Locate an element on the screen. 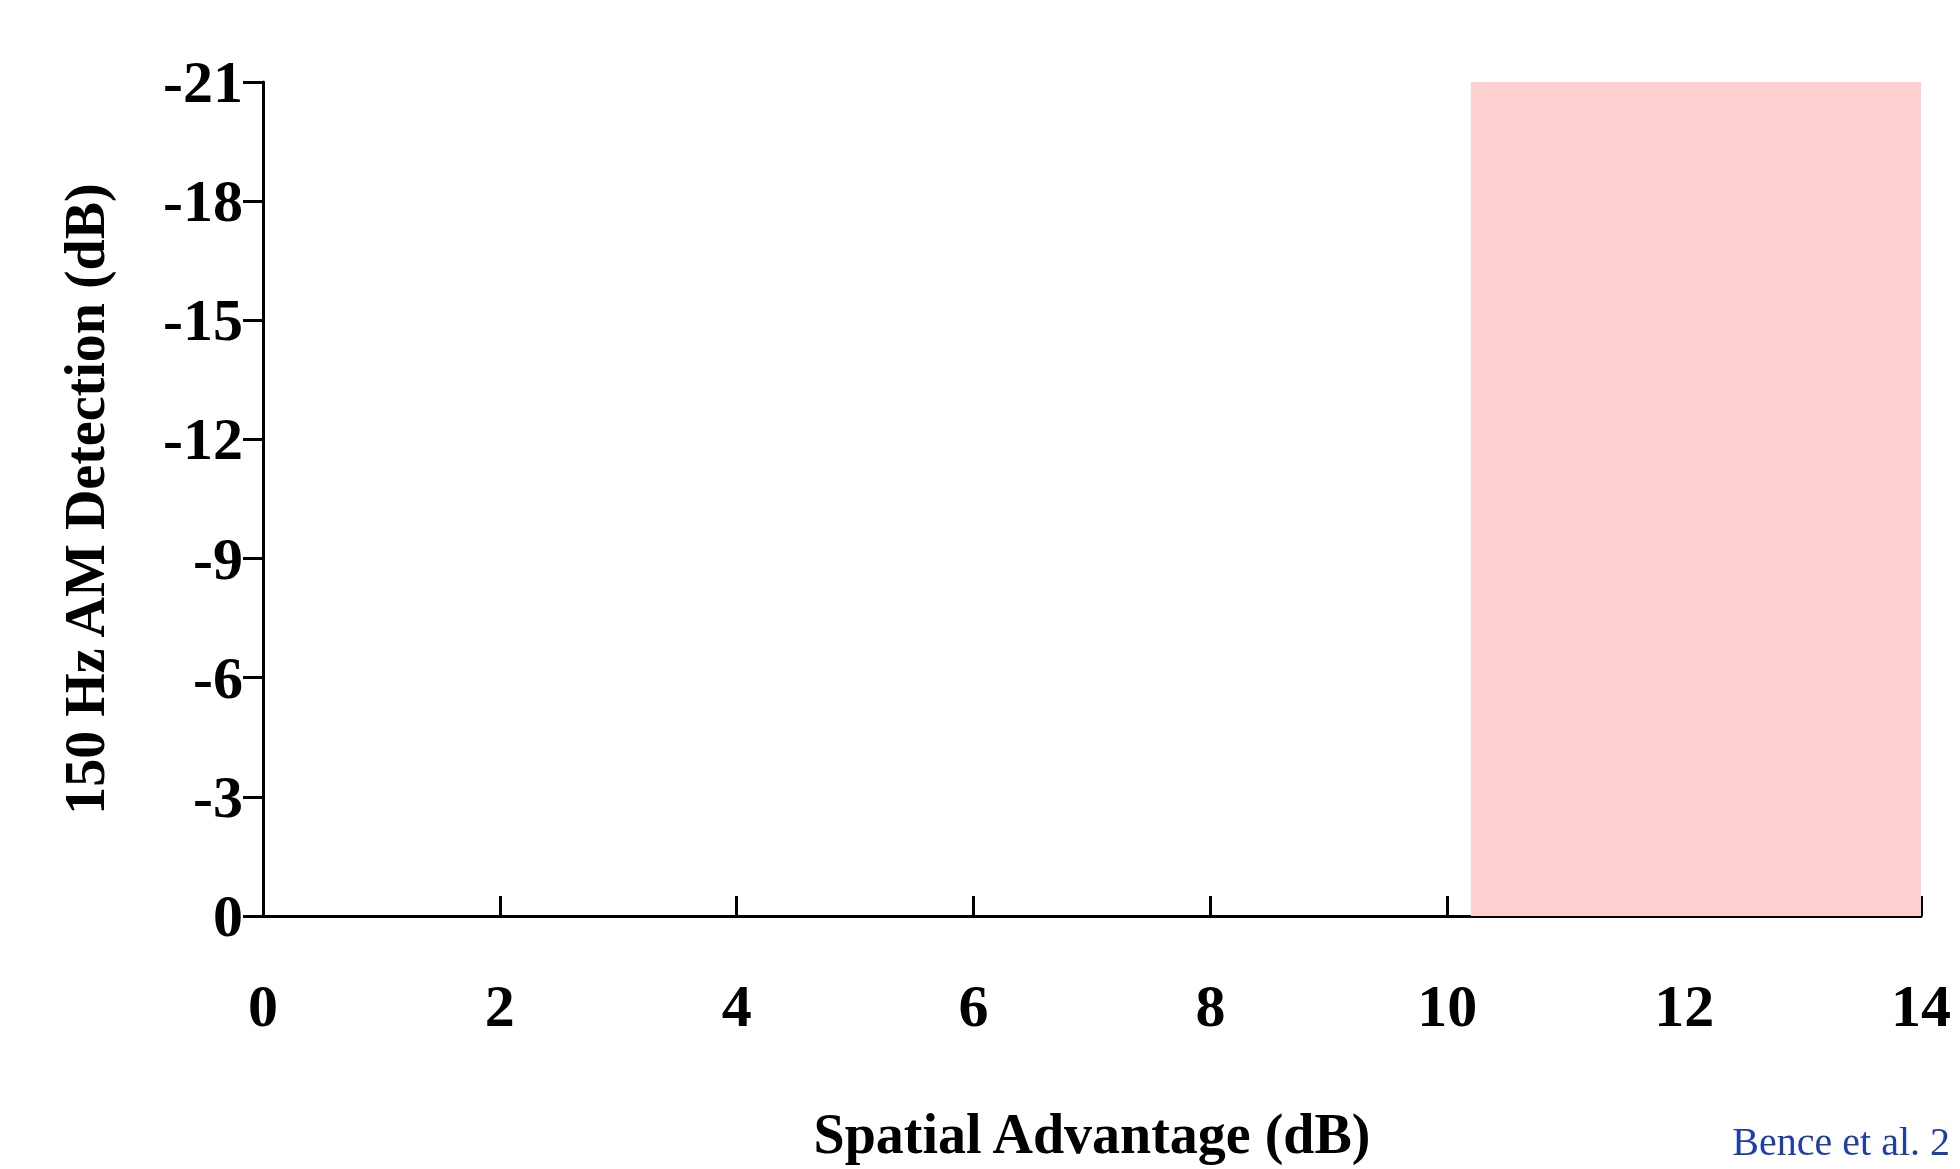 The height and width of the screenshot is (1169, 1960). y-tick-label: -6 is located at coordinates (218, 677).